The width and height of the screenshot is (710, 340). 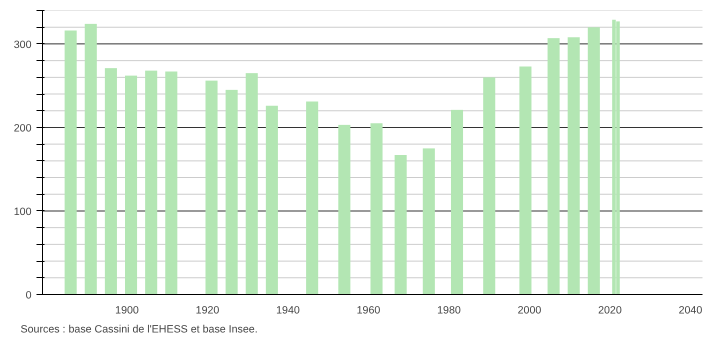 I want to click on x-tick-label: 1980, so click(x=449, y=310).